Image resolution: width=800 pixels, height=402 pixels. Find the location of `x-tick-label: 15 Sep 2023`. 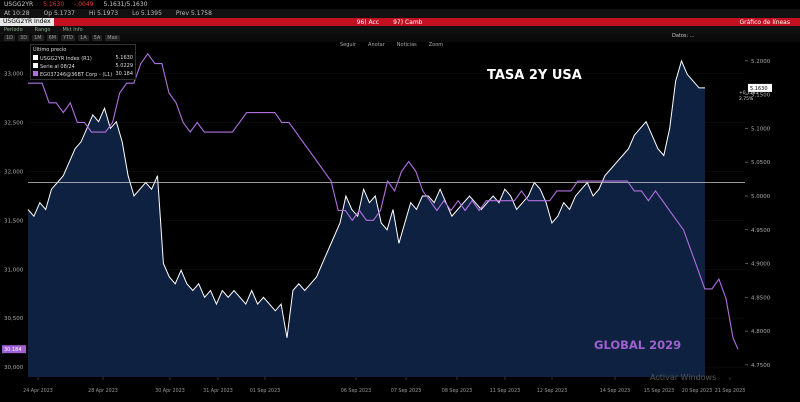

x-tick-label: 15 Sep 2023 is located at coordinates (659, 391).